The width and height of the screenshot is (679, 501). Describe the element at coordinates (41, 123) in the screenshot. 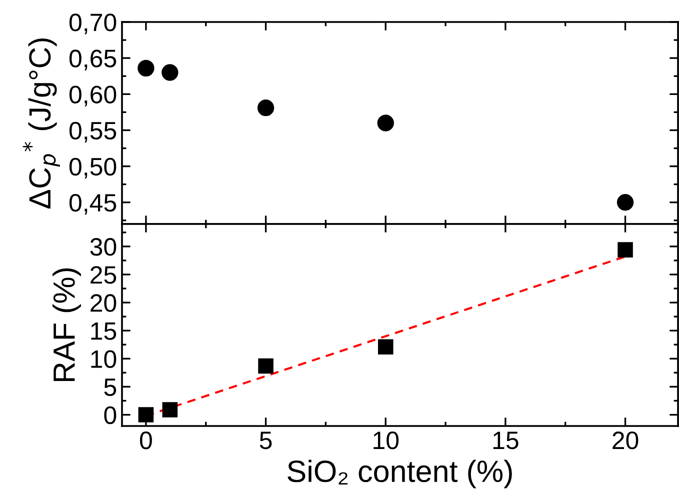

I see `y-axis-title: ΔC$_{p}$$^{*}$ (J/g°C)` at that location.